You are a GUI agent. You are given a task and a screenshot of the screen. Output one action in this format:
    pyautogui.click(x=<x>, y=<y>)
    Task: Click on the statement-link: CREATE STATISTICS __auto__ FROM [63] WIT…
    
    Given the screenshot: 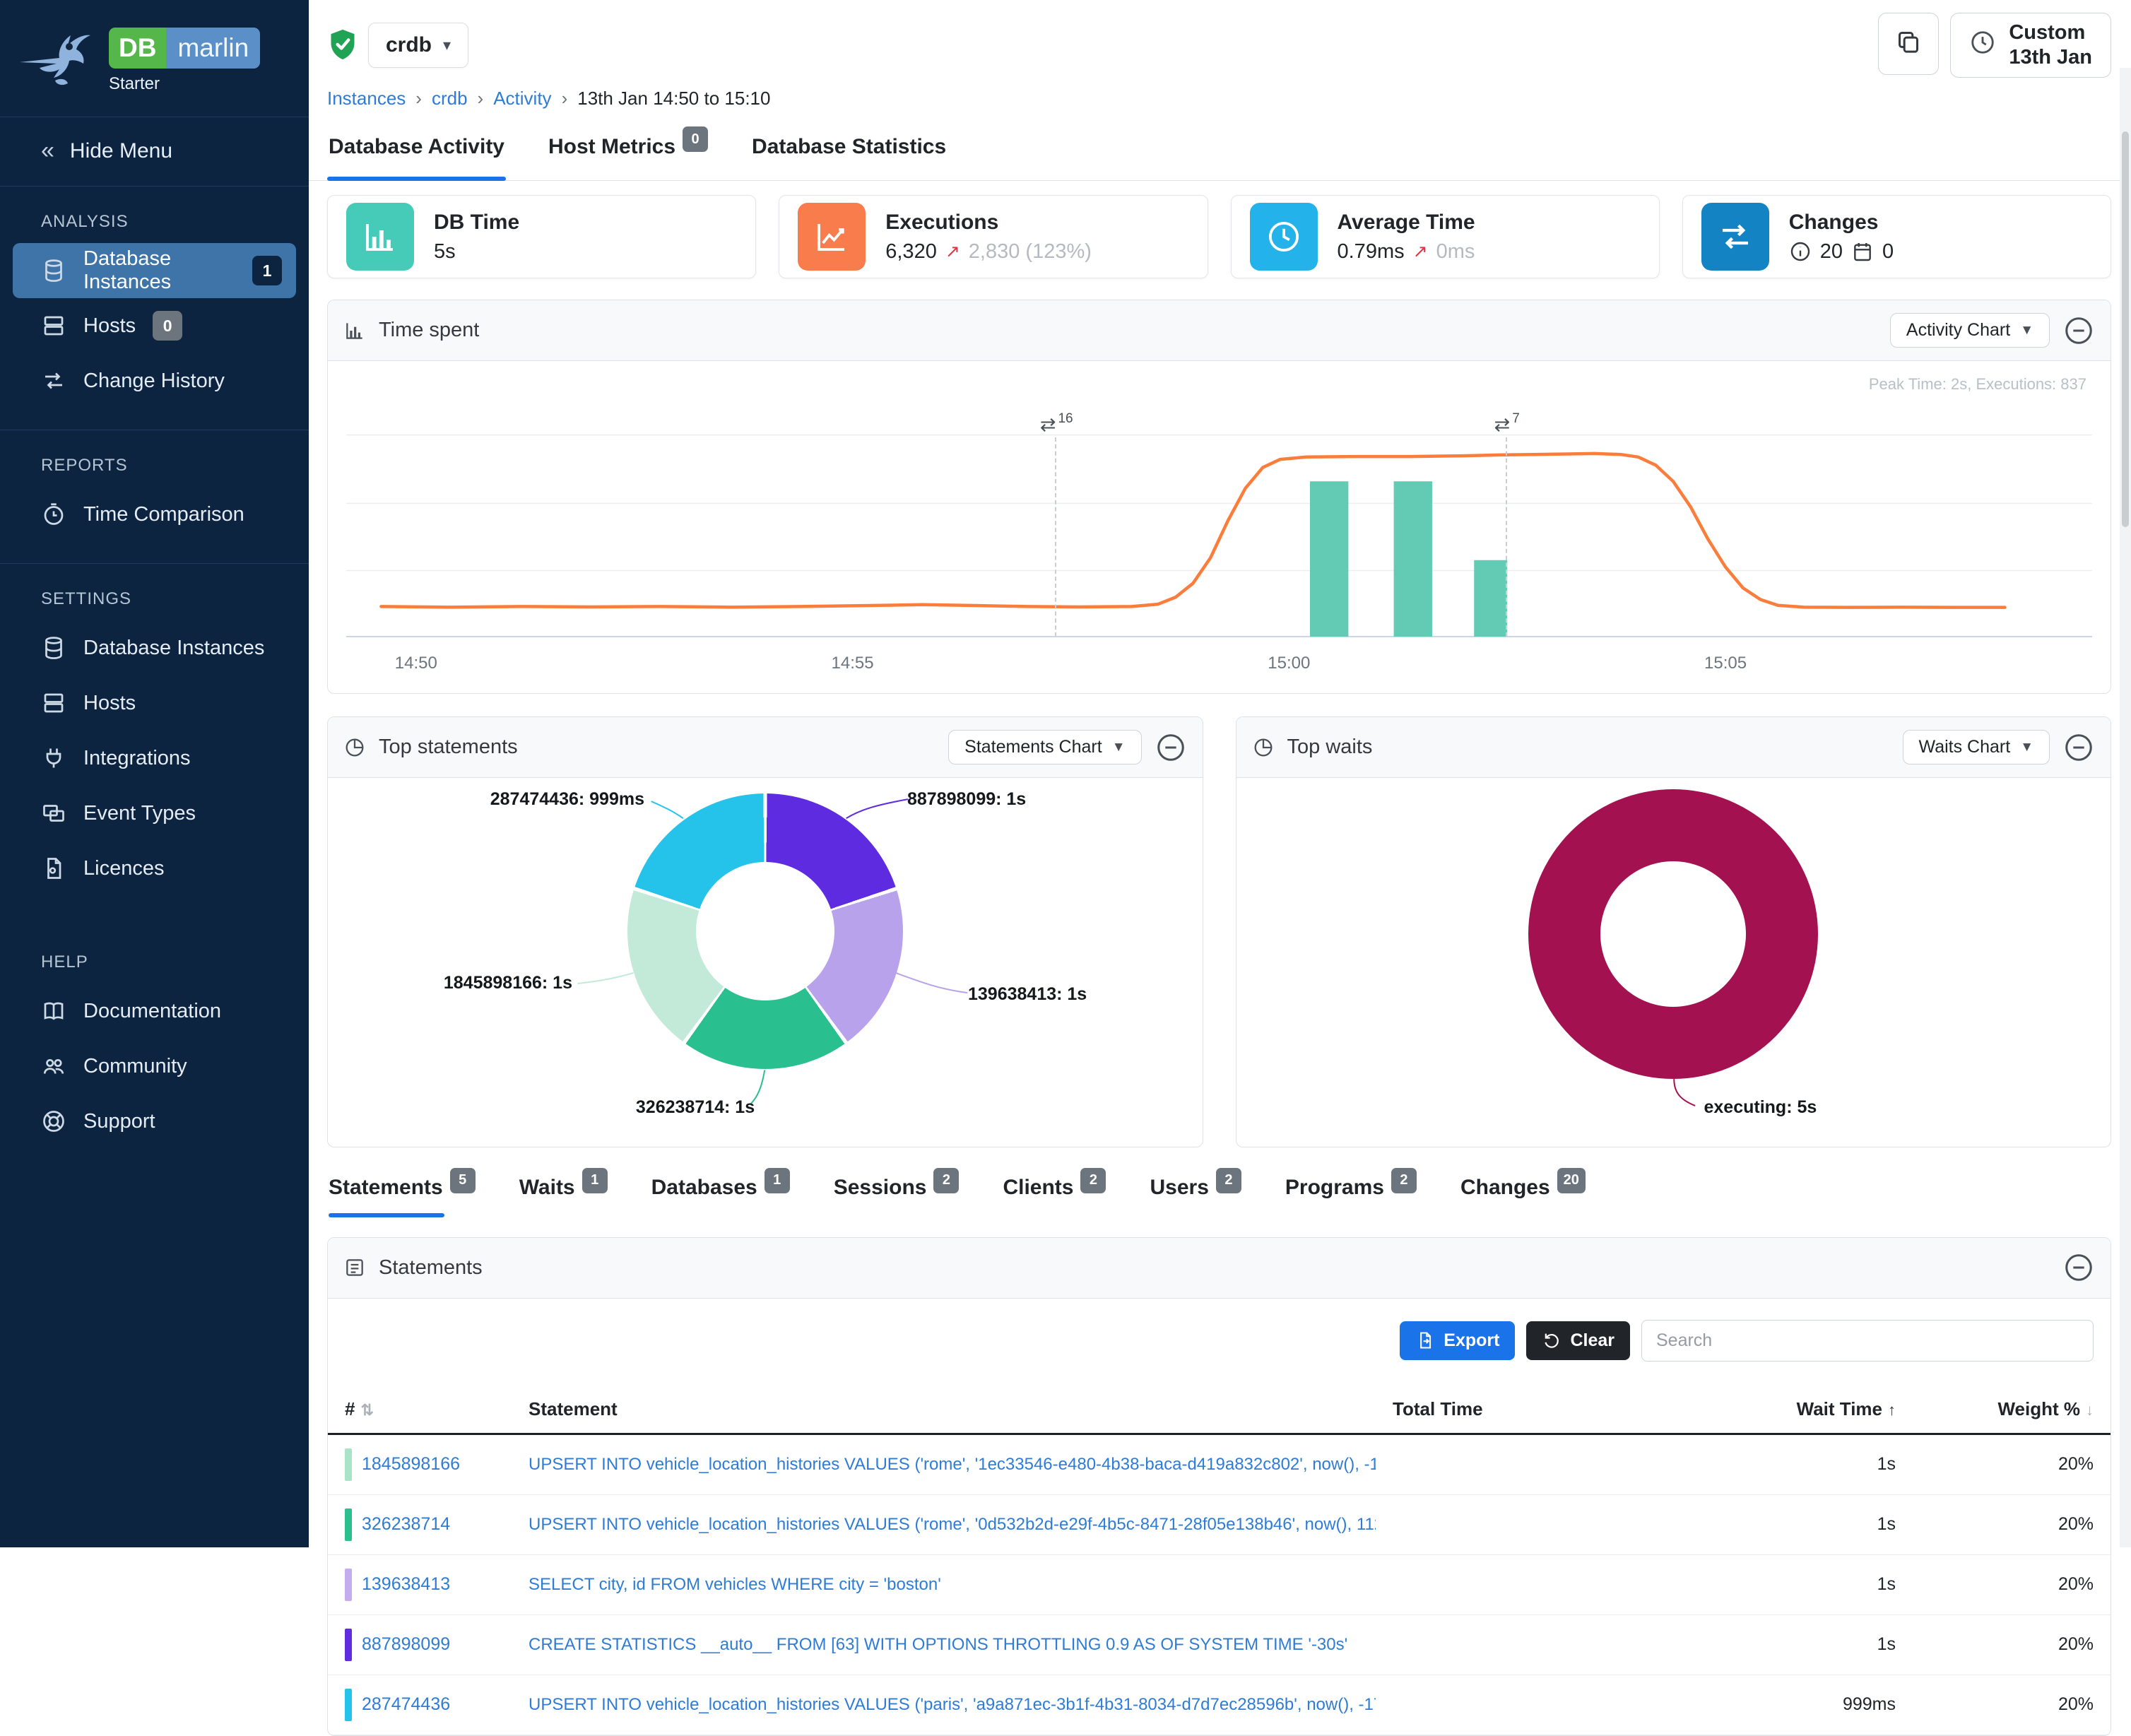 What is the action you would take?
    pyautogui.click(x=938, y=1644)
    